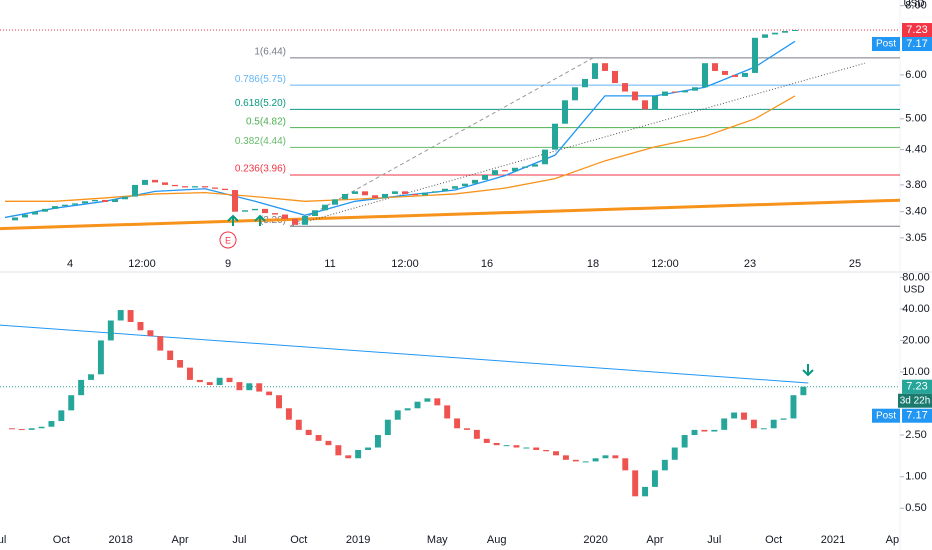  Describe the element at coordinates (3, 540) in the screenshot. I see `x-tick-label: ul` at that location.